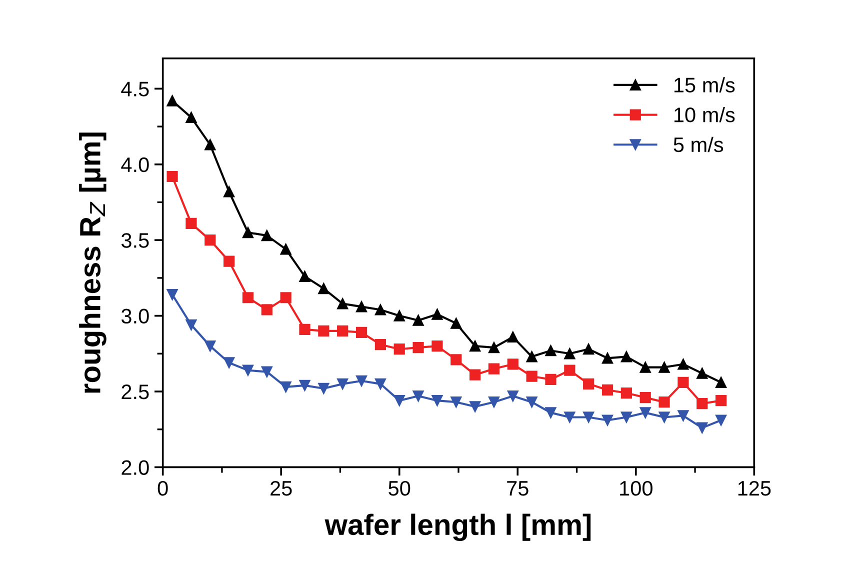  Describe the element at coordinates (517, 488) in the screenshot. I see `x-tick-label: 75` at that location.